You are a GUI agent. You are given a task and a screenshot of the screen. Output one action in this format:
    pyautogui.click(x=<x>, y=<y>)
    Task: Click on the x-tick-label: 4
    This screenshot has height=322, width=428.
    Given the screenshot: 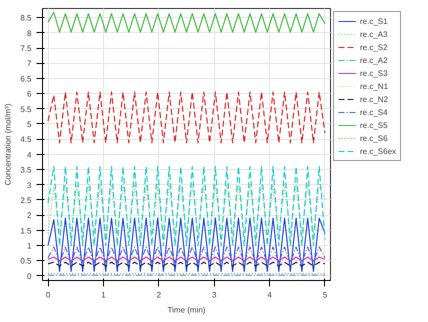 What is the action you would take?
    pyautogui.click(x=269, y=295)
    